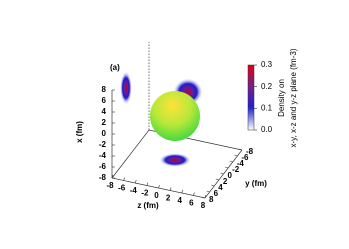  I want to click on z-tick-label: -4, so click(134, 190).